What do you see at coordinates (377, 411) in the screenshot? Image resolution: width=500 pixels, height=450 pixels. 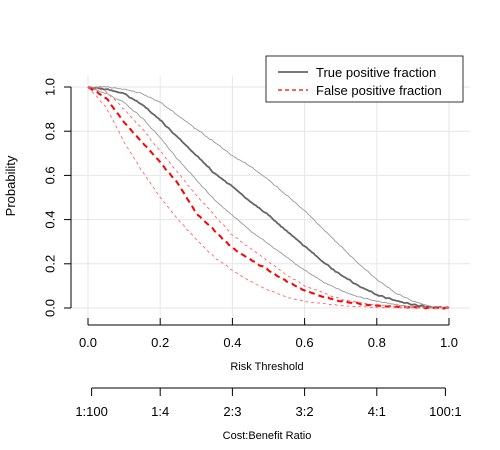 I see `secondary-axis-tick-label: 4:1` at bounding box center [377, 411].